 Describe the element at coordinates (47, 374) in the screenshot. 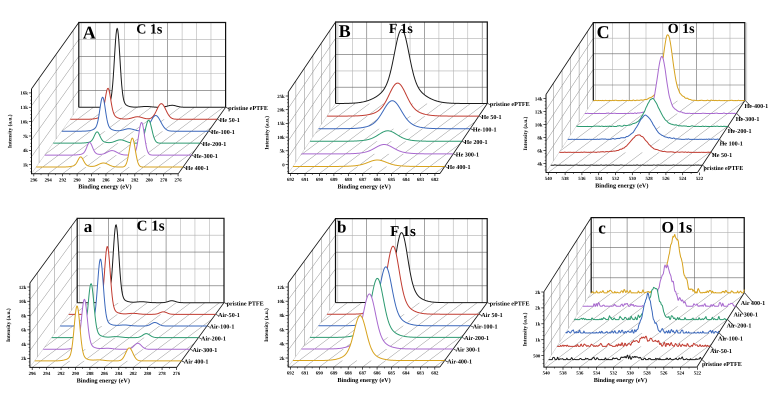

I see `svg-text: 294` at that location.